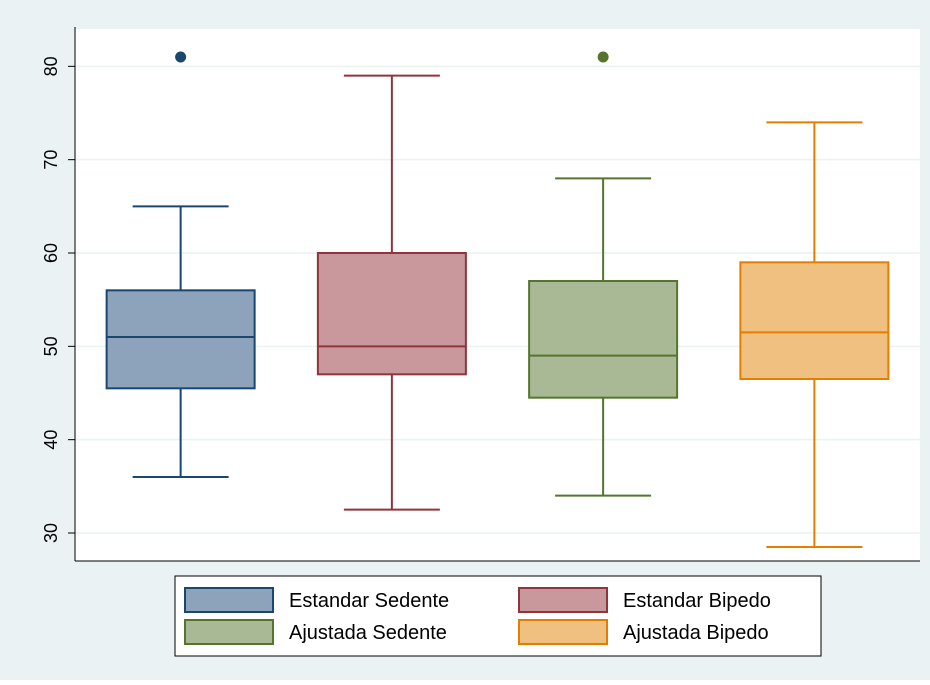 The height and width of the screenshot is (685, 930). Describe the element at coordinates (696, 633) in the screenshot. I see `legend-label: Ajustada Bipedo` at that location.